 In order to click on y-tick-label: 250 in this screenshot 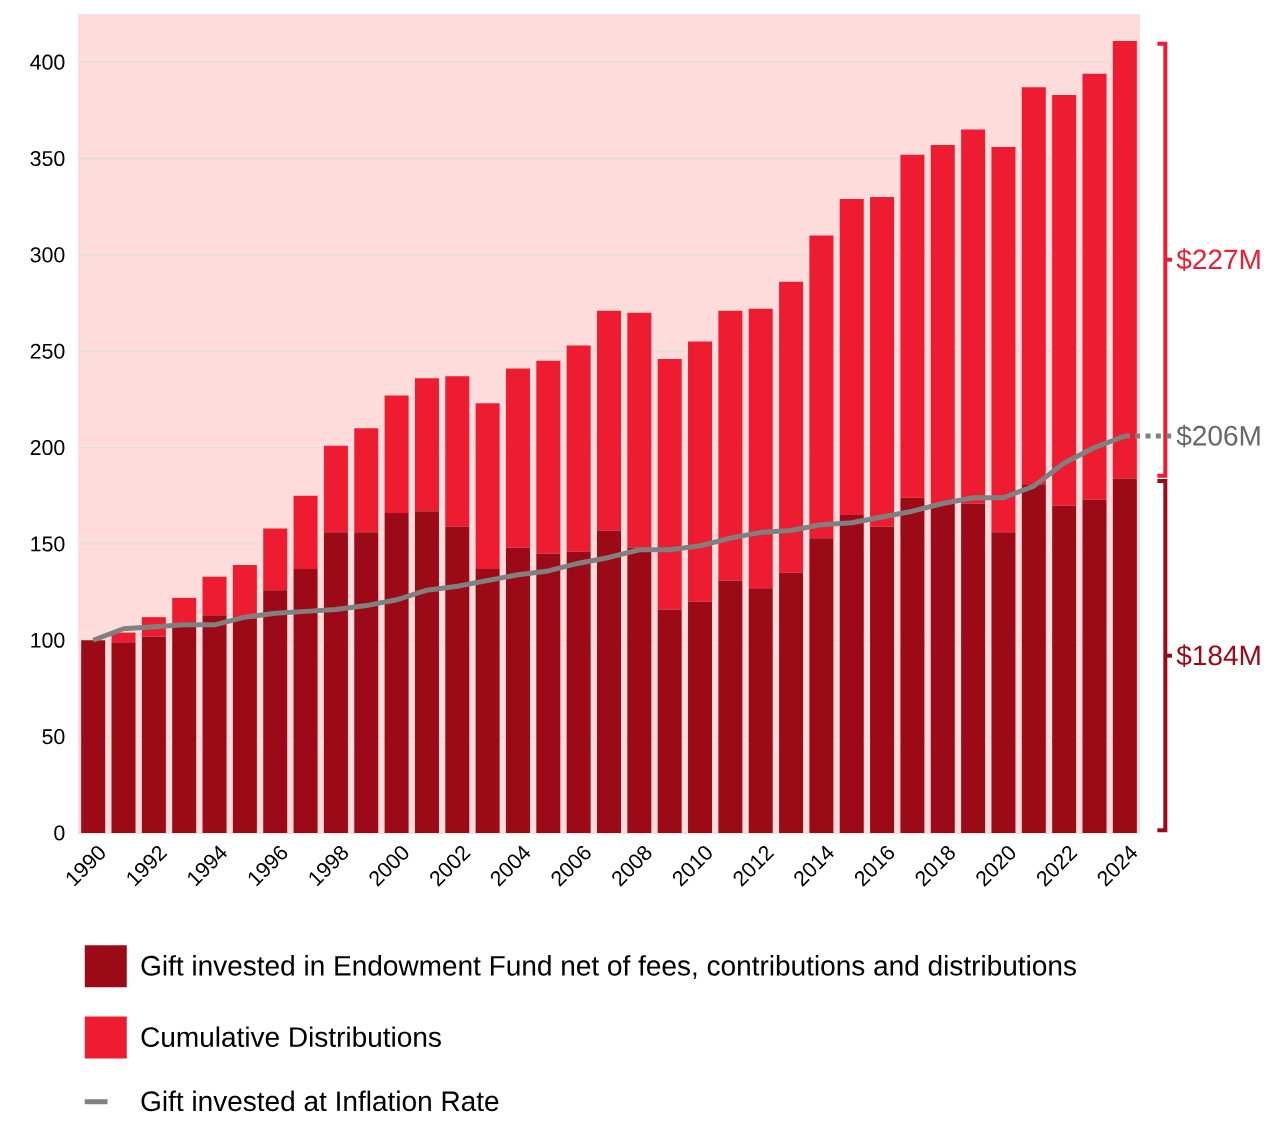, I will do `click(47, 351)`.